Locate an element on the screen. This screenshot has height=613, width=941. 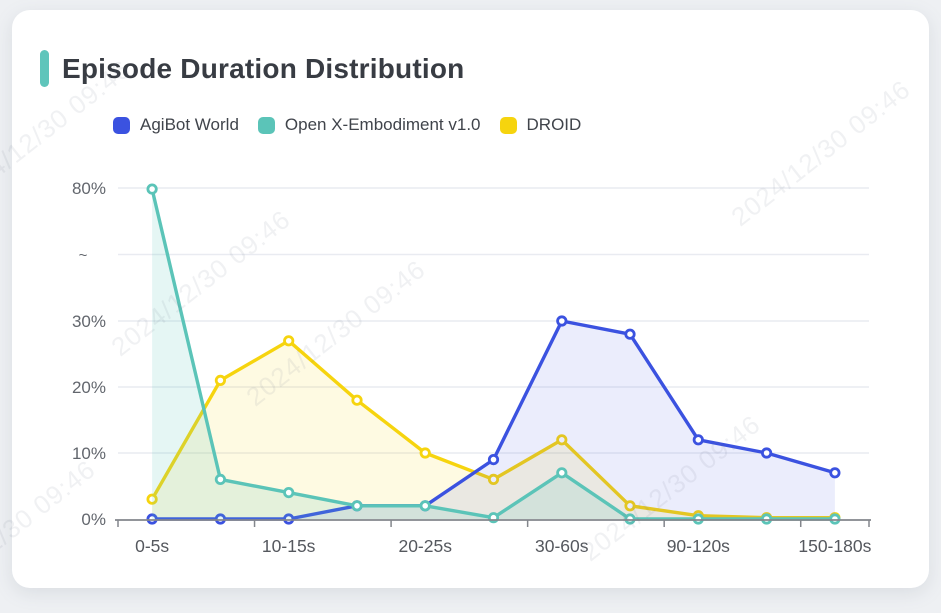
x-axis-tick-label: 10-15s is located at coordinates (289, 546).